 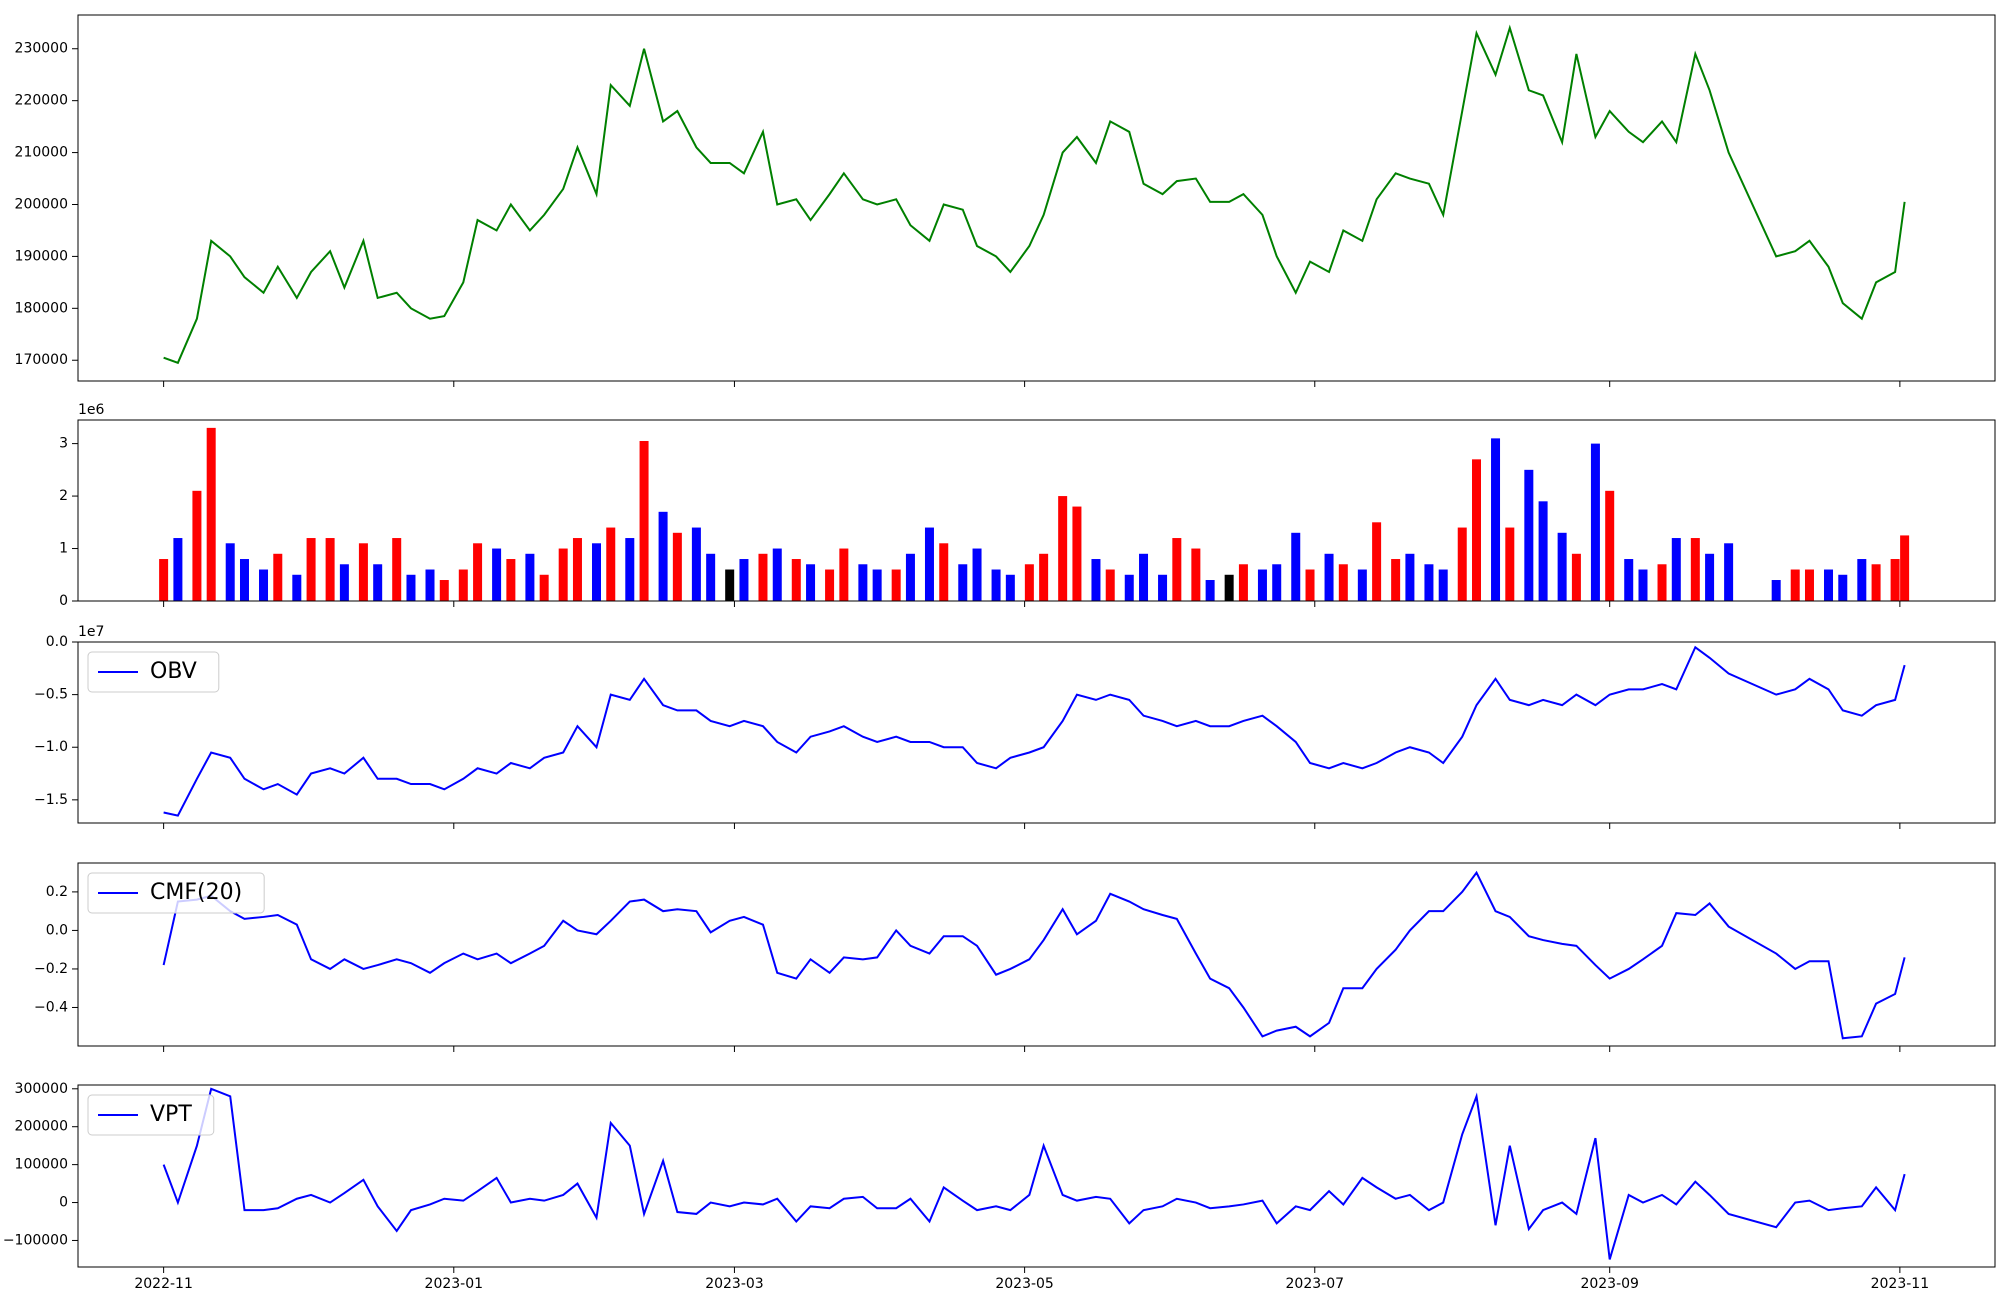 What do you see at coordinates (41, 360) in the screenshot?
I see `y-tick-label: 170000` at bounding box center [41, 360].